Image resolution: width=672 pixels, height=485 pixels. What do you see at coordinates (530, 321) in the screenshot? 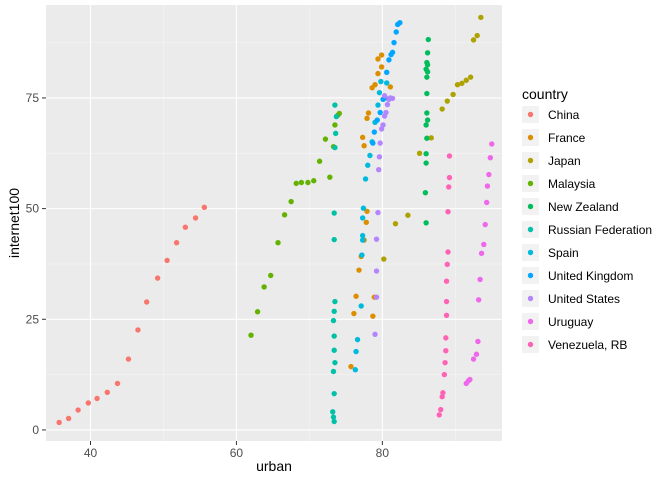
I see `legend-marker-uruguay` at bounding box center [530, 321].